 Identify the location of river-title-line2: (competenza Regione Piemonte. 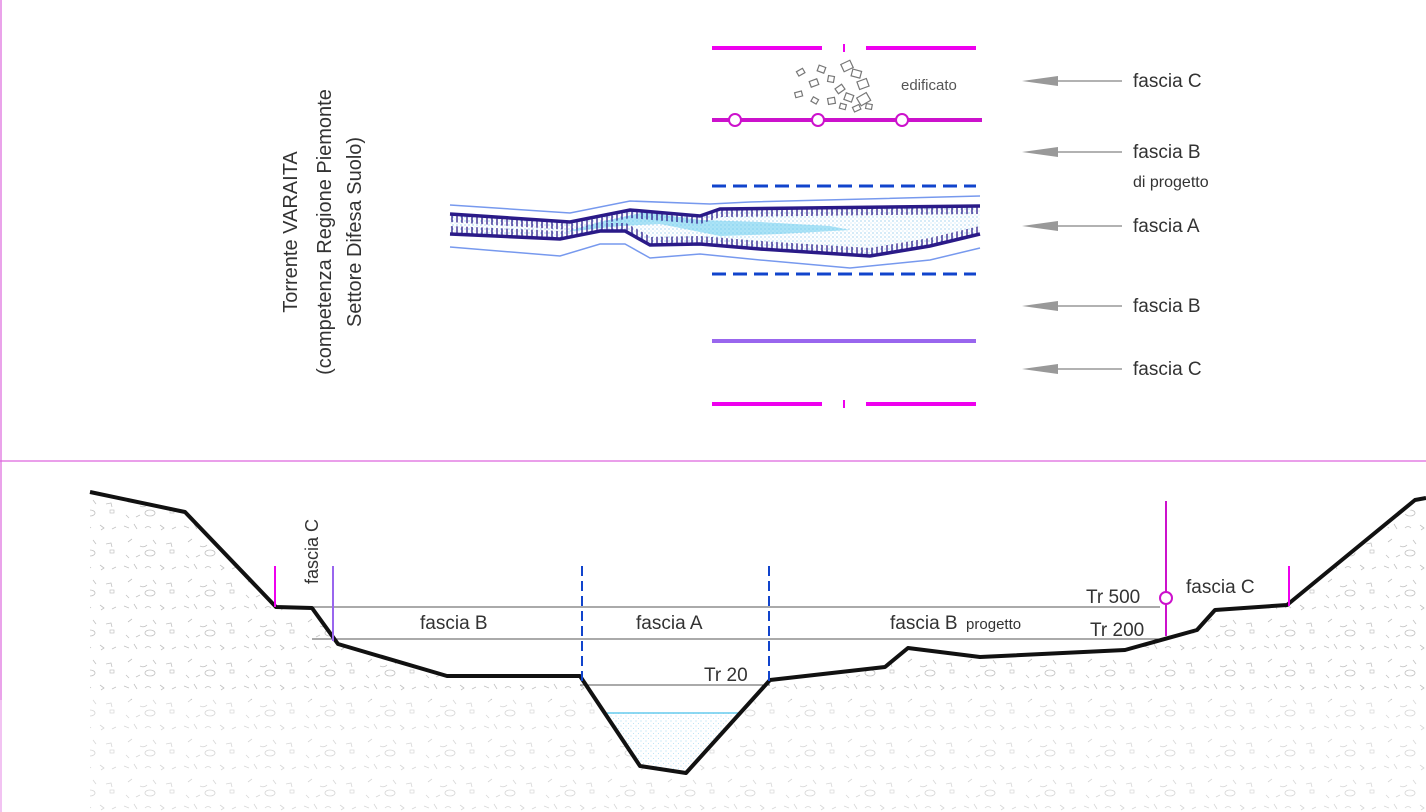
(325, 232).